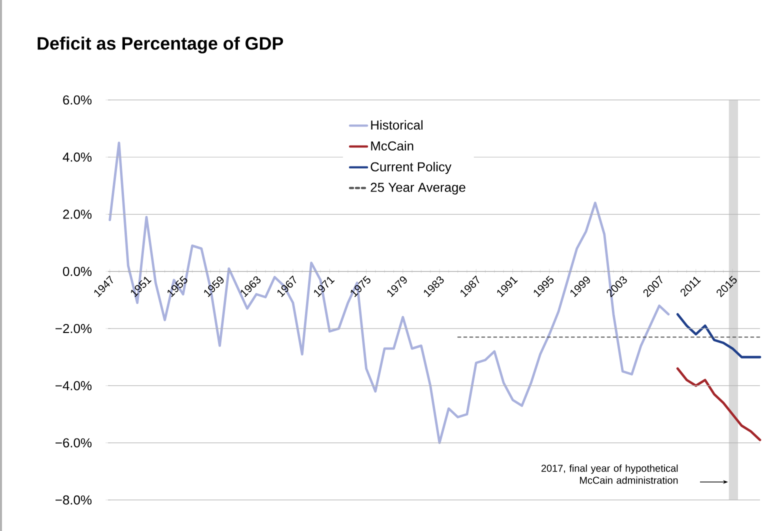 The image size is (770, 531). Describe the element at coordinates (74, 443) in the screenshot. I see `y-tick-label: −6.0%` at that location.